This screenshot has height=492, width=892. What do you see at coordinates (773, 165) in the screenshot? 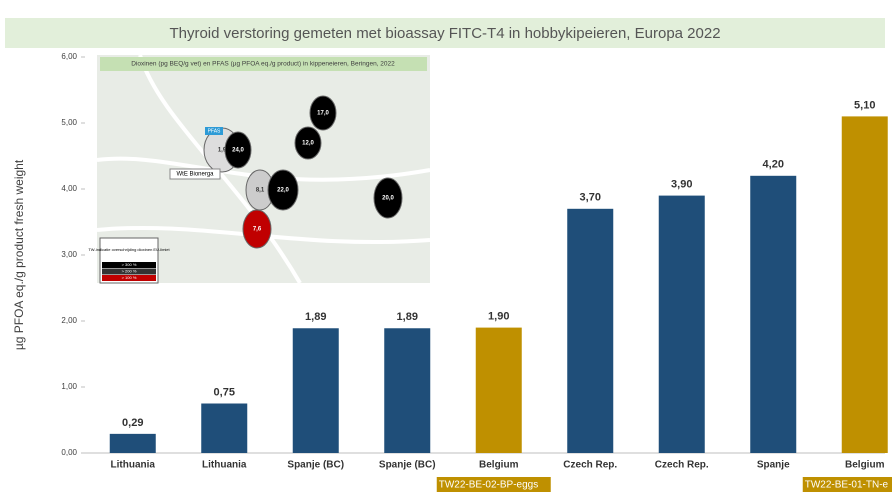
I see `data-label: 4,20` at bounding box center [773, 165].